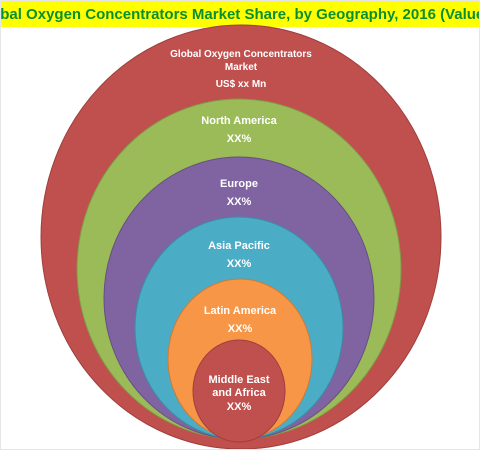  I want to click on ring-label: North America, so click(239, 121).